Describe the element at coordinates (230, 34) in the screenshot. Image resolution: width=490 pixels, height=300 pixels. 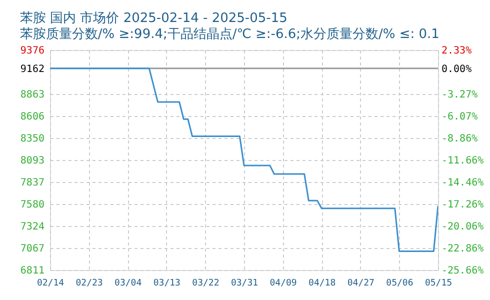
I see `chart-subtitle: 苯胺质量分数/% ≥:99.4;干品结晶点/℃ ≥:-6.6;水分质量分数/% ≤: 0.1` at that location.